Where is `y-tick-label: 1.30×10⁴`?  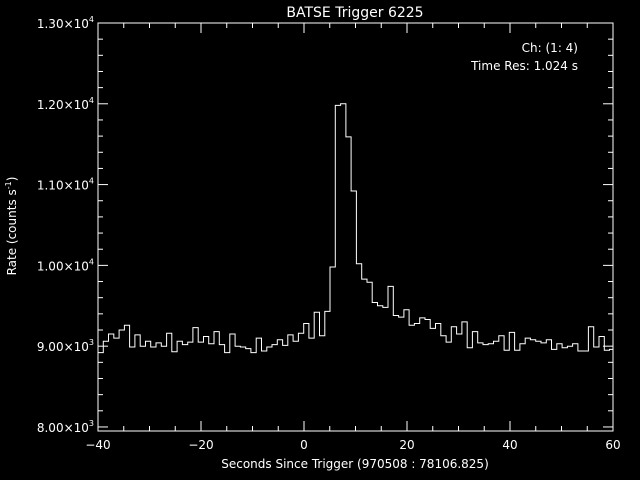 y-tick-label: 1.30×10⁴ is located at coordinates (65, 23).